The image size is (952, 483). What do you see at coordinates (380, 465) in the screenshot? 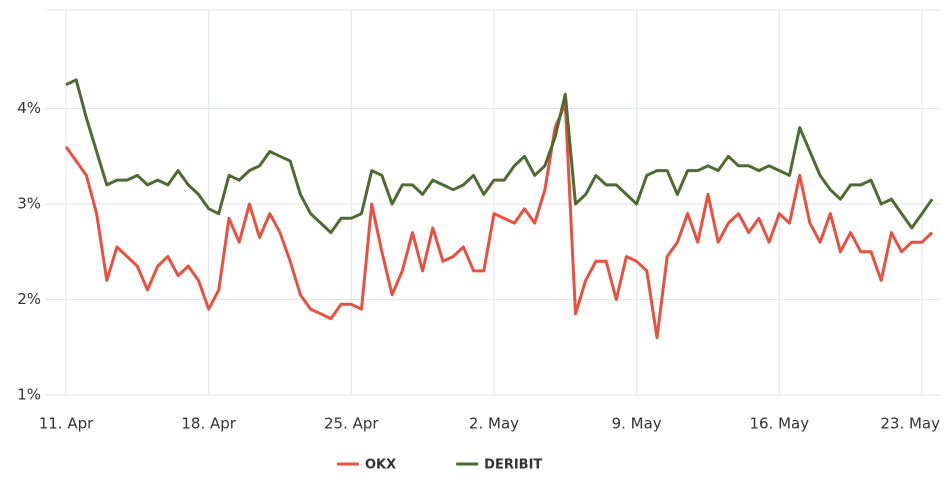
I see `legend-label: OKX` at bounding box center [380, 465].